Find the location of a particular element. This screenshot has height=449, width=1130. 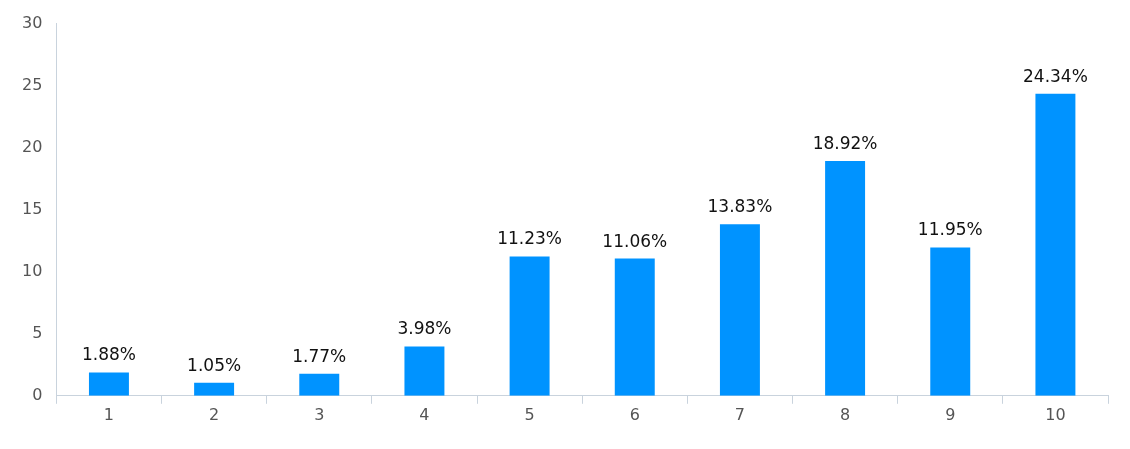

data-label: 3.98% is located at coordinates (424, 328).